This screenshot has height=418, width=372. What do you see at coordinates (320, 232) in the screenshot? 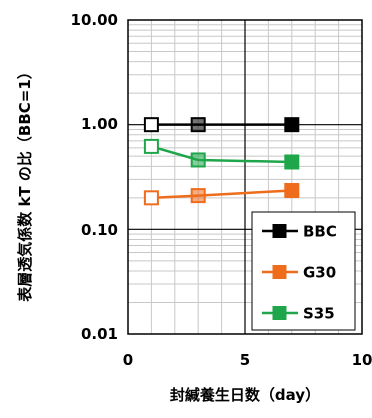
I see `legend-label-bbc: BBC` at bounding box center [320, 232].